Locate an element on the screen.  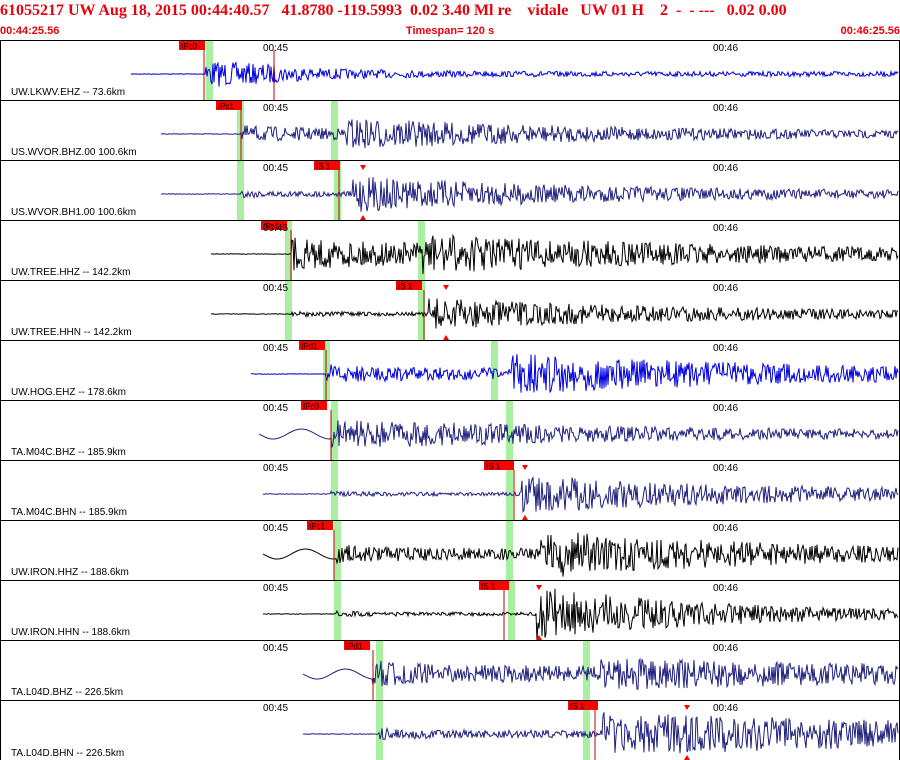
channel-label: TA.L04D.BHZ -- 226.5km is located at coordinates (67, 692).